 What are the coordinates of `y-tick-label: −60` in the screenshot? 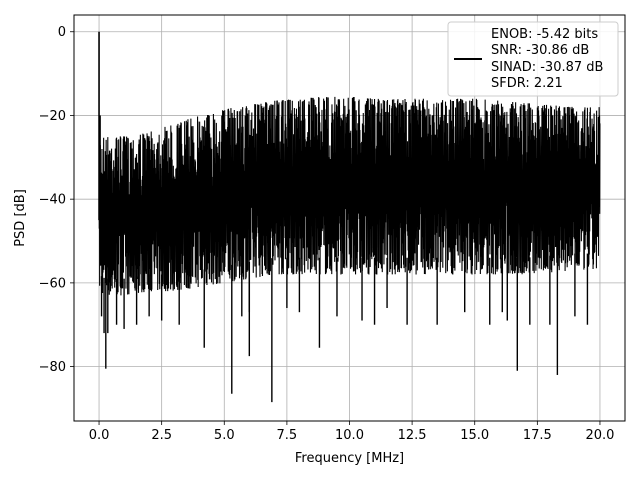 It's located at (52, 283).